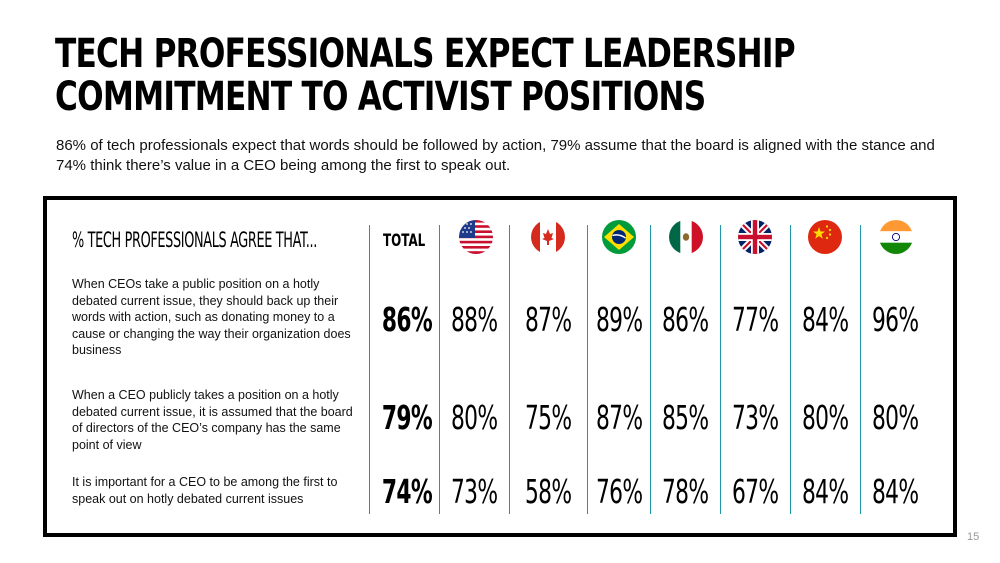 This screenshot has height=563, width=1000. Describe the element at coordinates (685, 319) in the screenshot. I see `mexico-value: 86%` at that location.